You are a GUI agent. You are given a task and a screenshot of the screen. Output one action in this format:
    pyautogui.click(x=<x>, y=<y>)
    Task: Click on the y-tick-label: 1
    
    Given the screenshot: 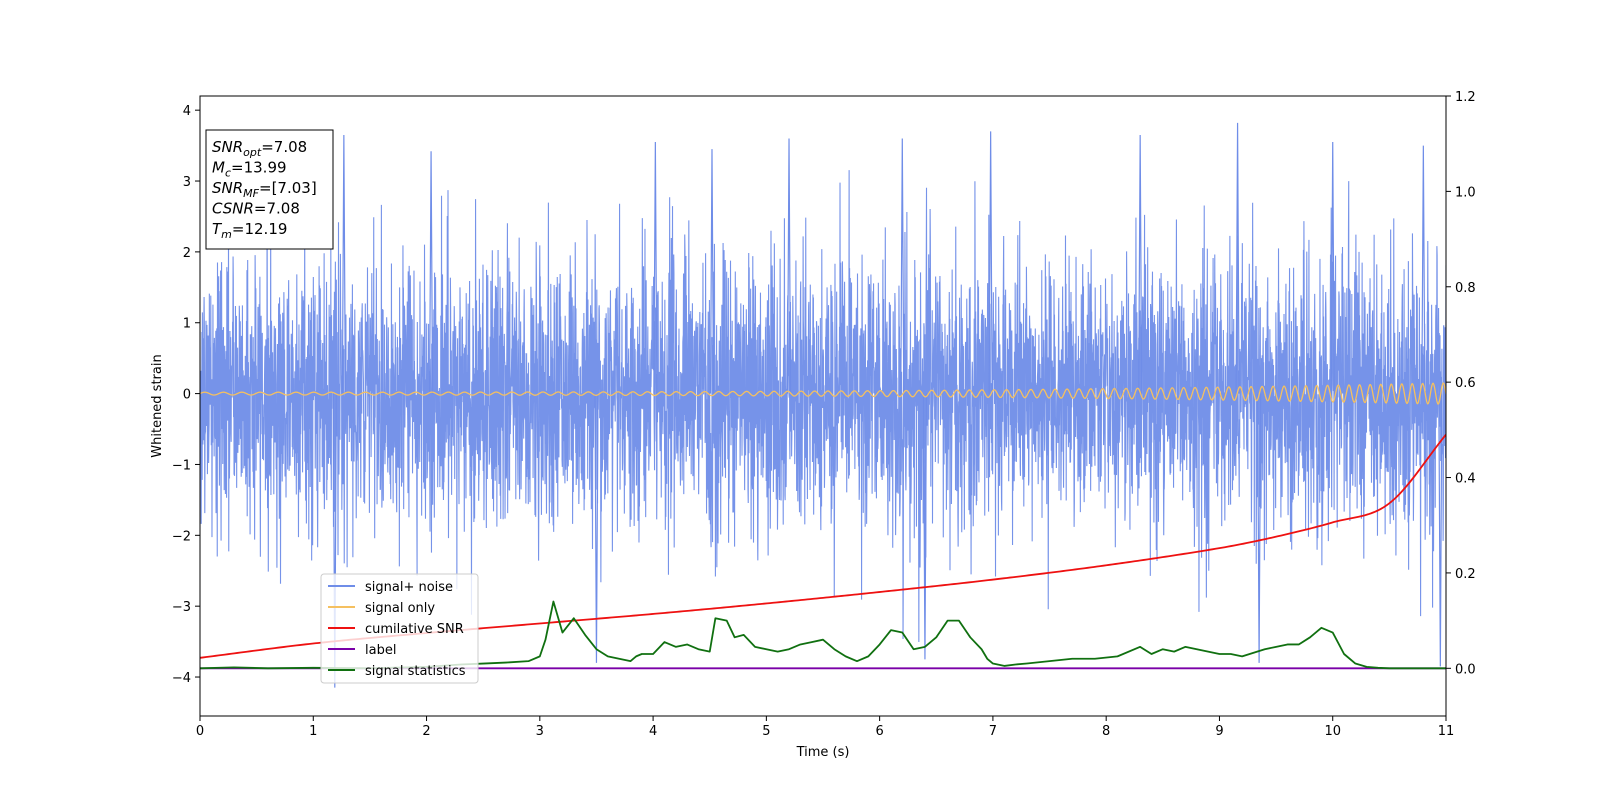 What is the action you would take?
    pyautogui.click(x=187, y=324)
    